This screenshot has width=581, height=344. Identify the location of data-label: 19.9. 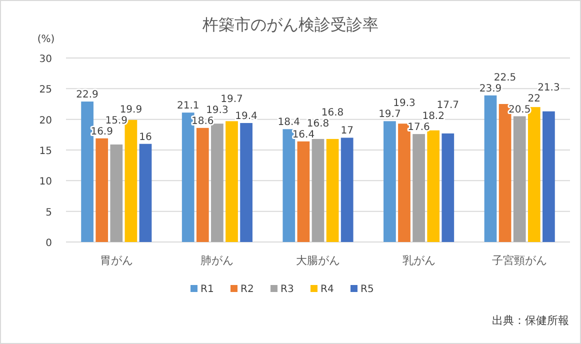
(131, 110).